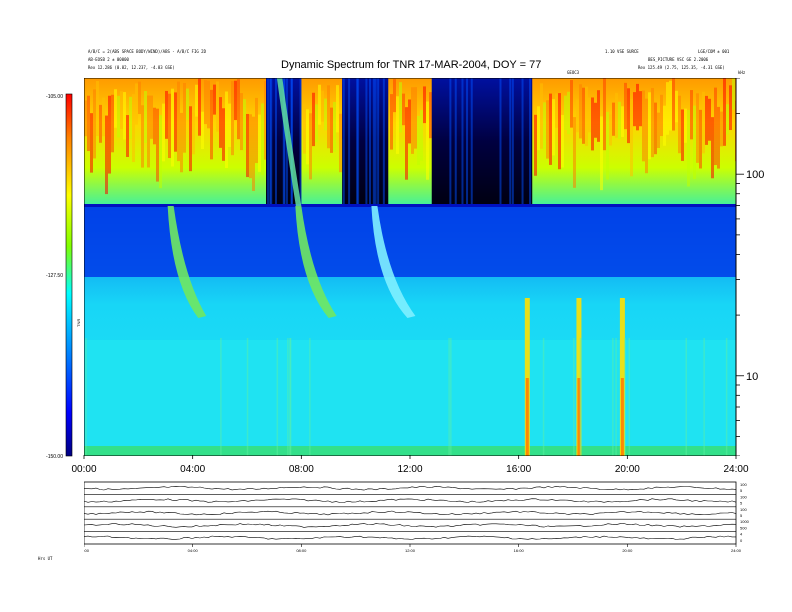 The height and width of the screenshot is (612, 792). I want to click on footer-label: Hrs UT, so click(45, 558).